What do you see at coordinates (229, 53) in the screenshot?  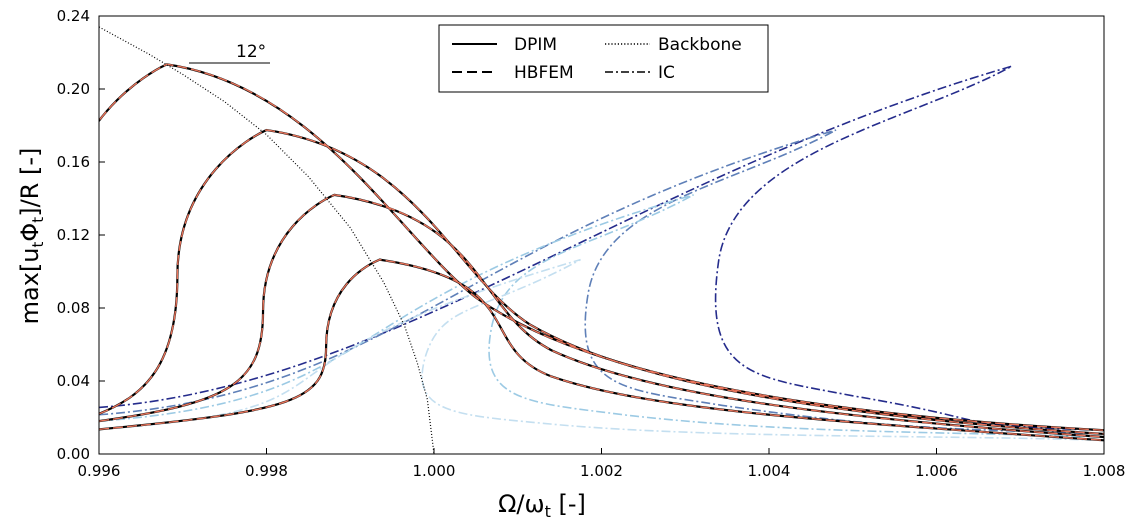 I see `angle-annotation: 12°` at bounding box center [229, 53].